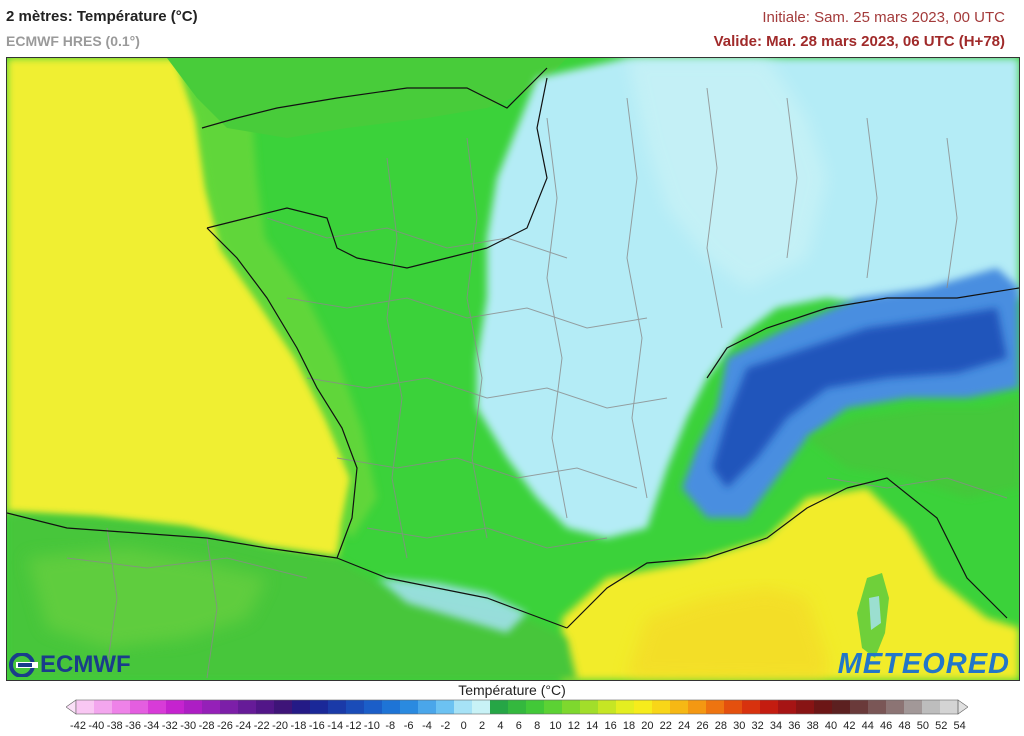 This screenshot has width=1024, height=736. I want to click on legend-tick-label: 6, so click(518, 726).